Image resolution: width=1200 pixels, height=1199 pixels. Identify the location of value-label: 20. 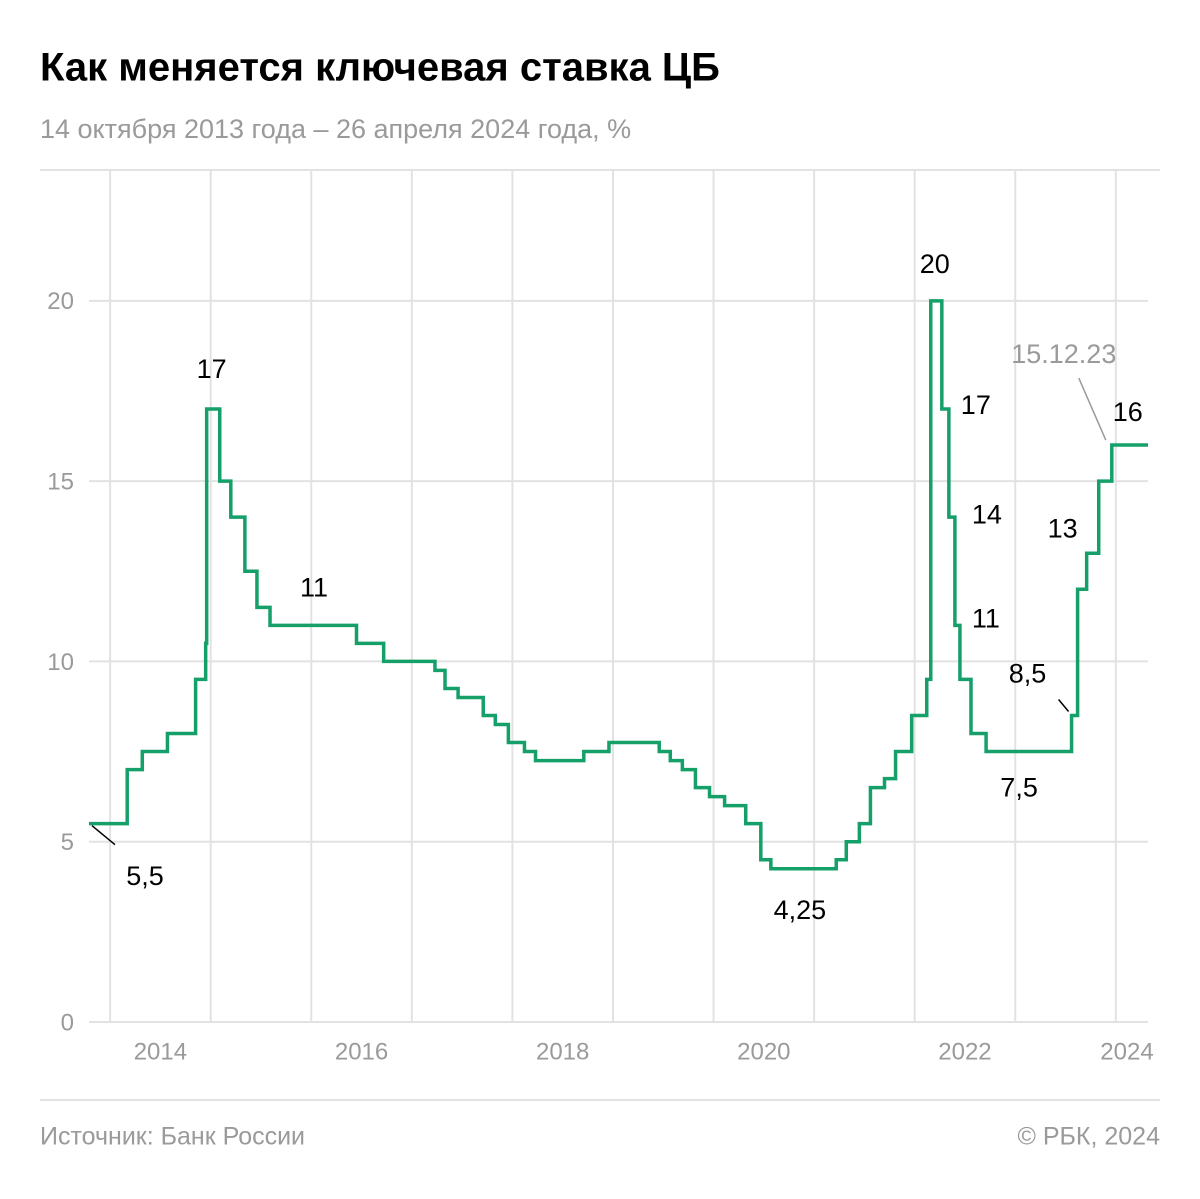
(935, 264).